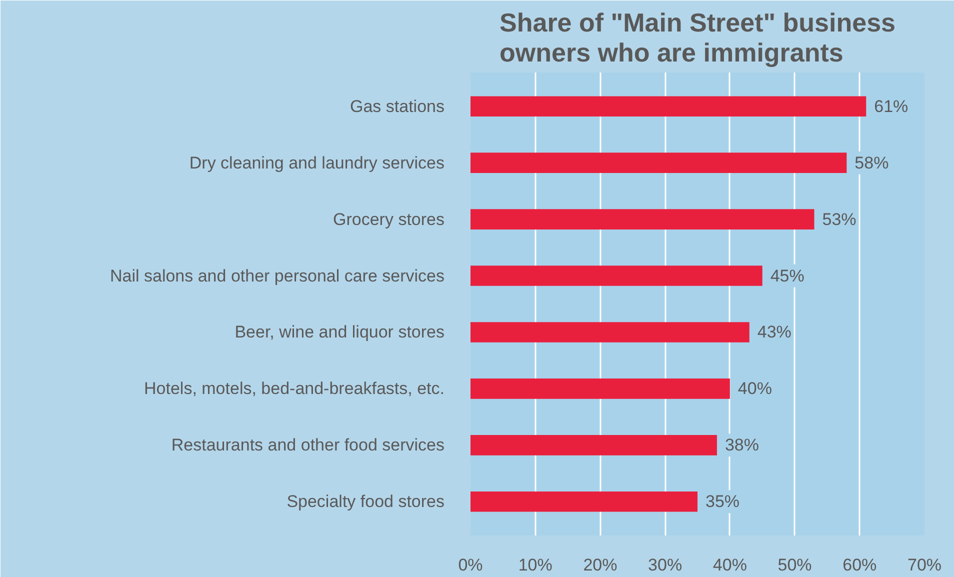 This screenshot has width=954, height=577. What do you see at coordinates (535, 565) in the screenshot?
I see `x-tick-label: 10%` at bounding box center [535, 565].